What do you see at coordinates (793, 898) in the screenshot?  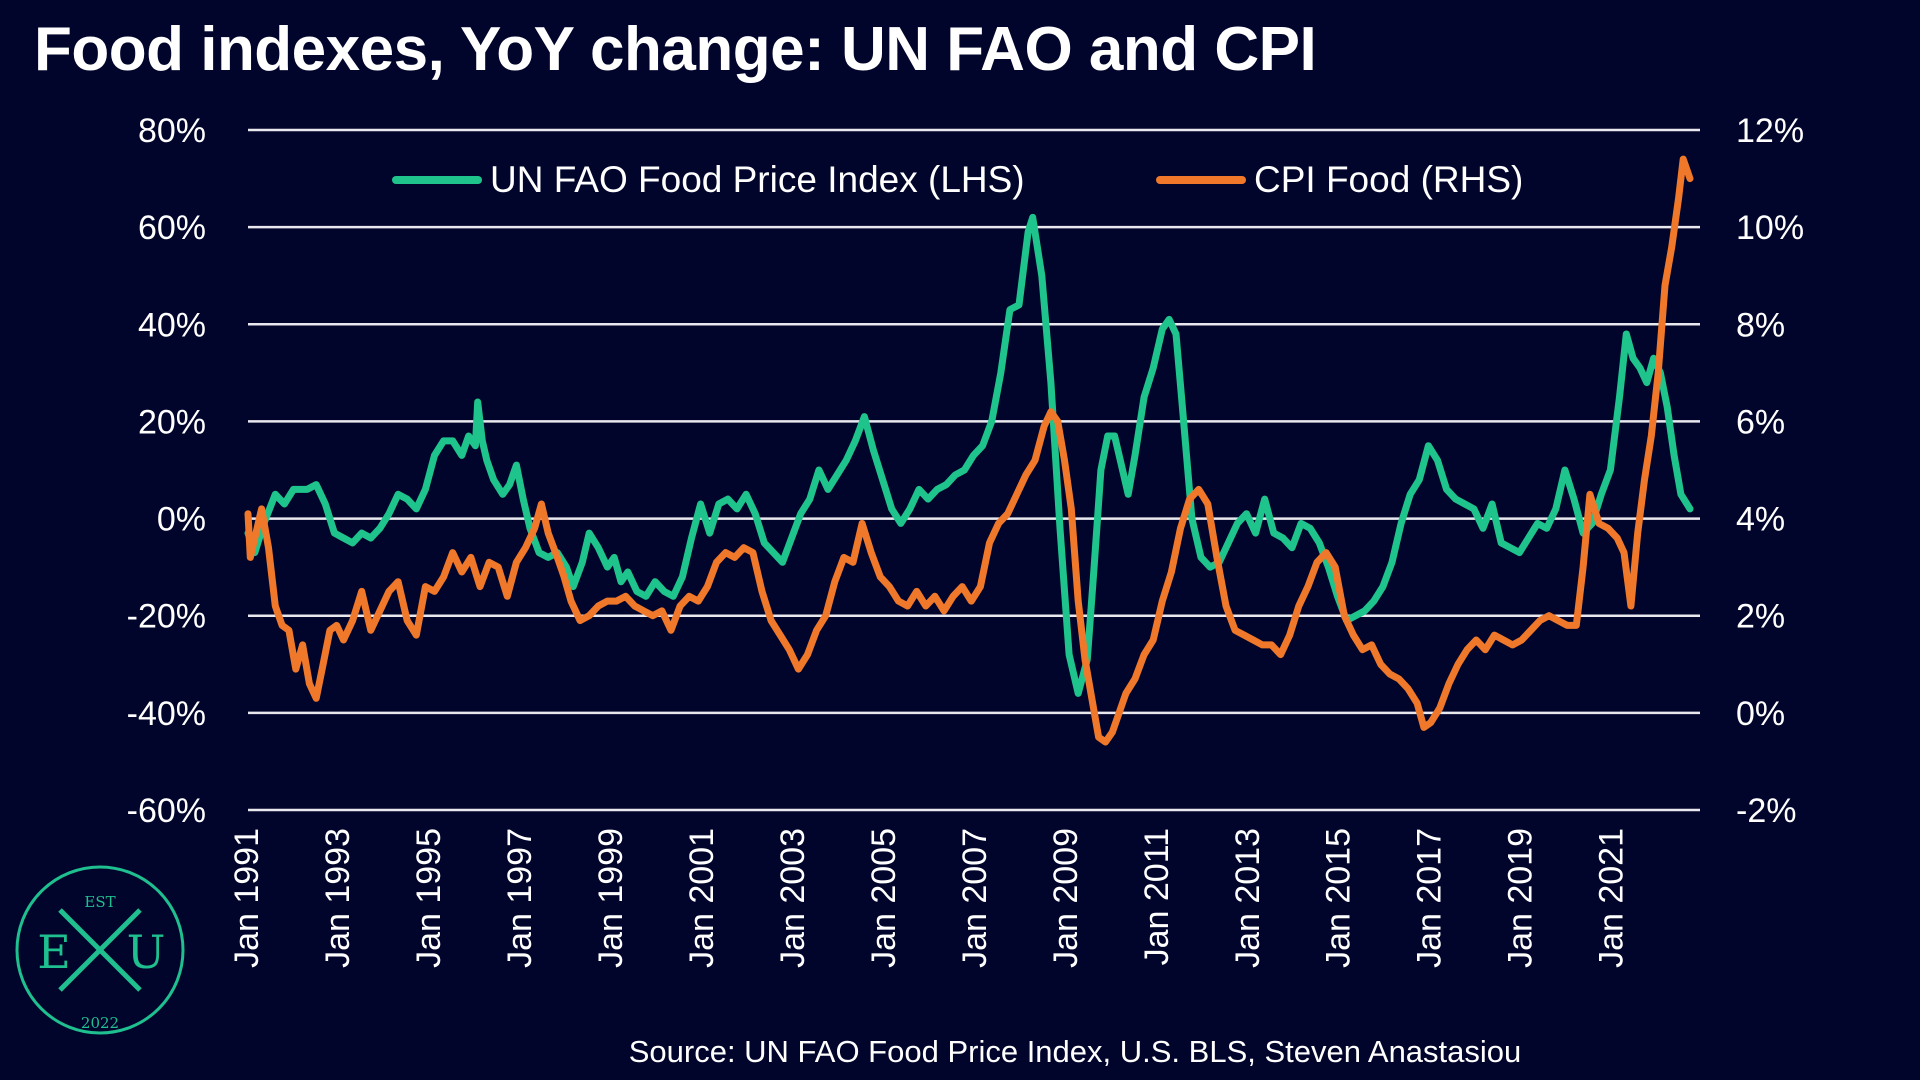 I see `x-tick-label: Jan 2003` at bounding box center [793, 898].